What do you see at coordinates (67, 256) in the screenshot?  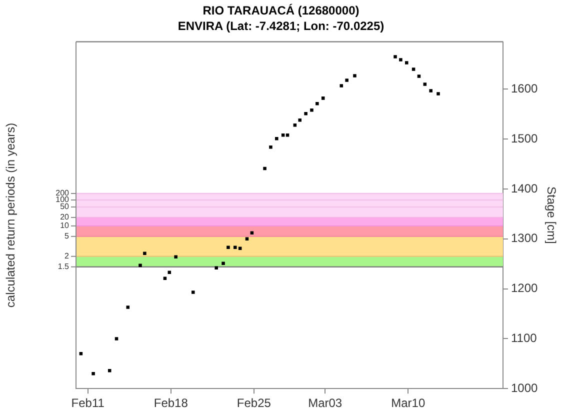 I see `text: 2` at bounding box center [67, 256].